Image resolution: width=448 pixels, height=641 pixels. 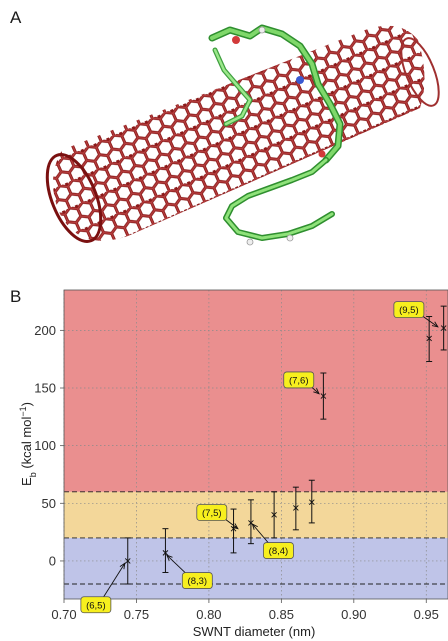 I want to click on y-tick-label-0: 0, so click(x=52, y=560).